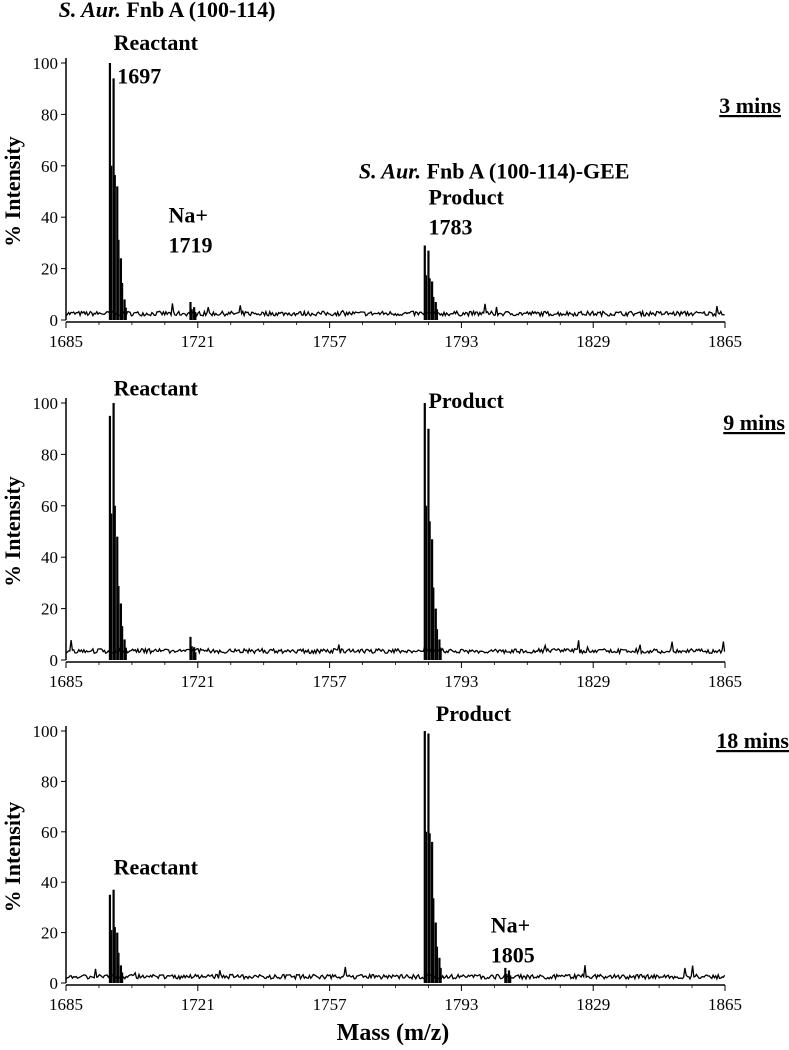 The width and height of the screenshot is (789, 1050). I want to click on x-axis-label: Mass (m/z), so click(393, 1033).